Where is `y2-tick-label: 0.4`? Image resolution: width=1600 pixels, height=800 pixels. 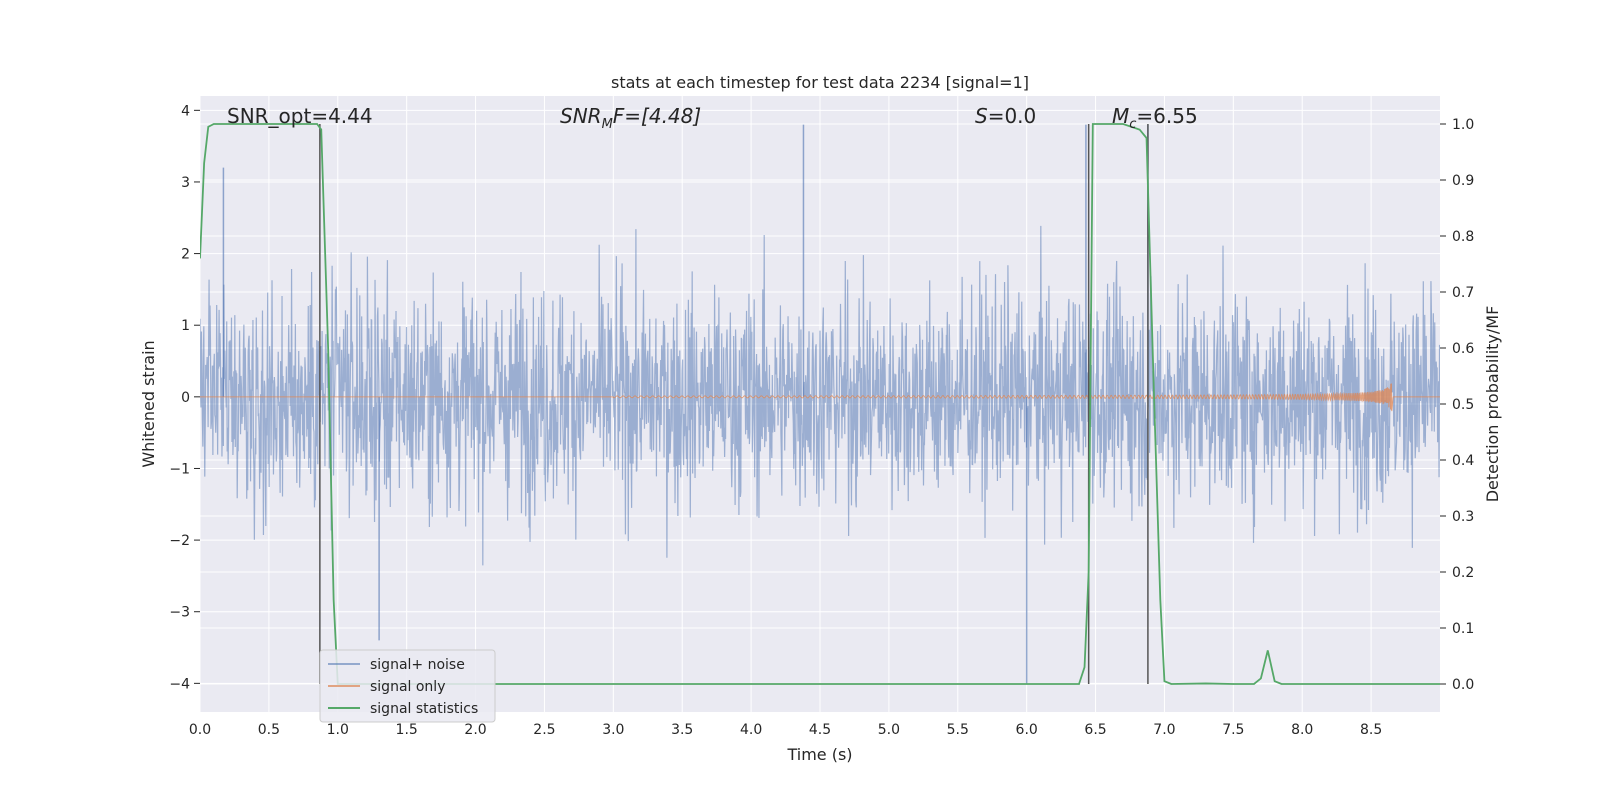 y2-tick-label: 0.4 is located at coordinates (1463, 461).